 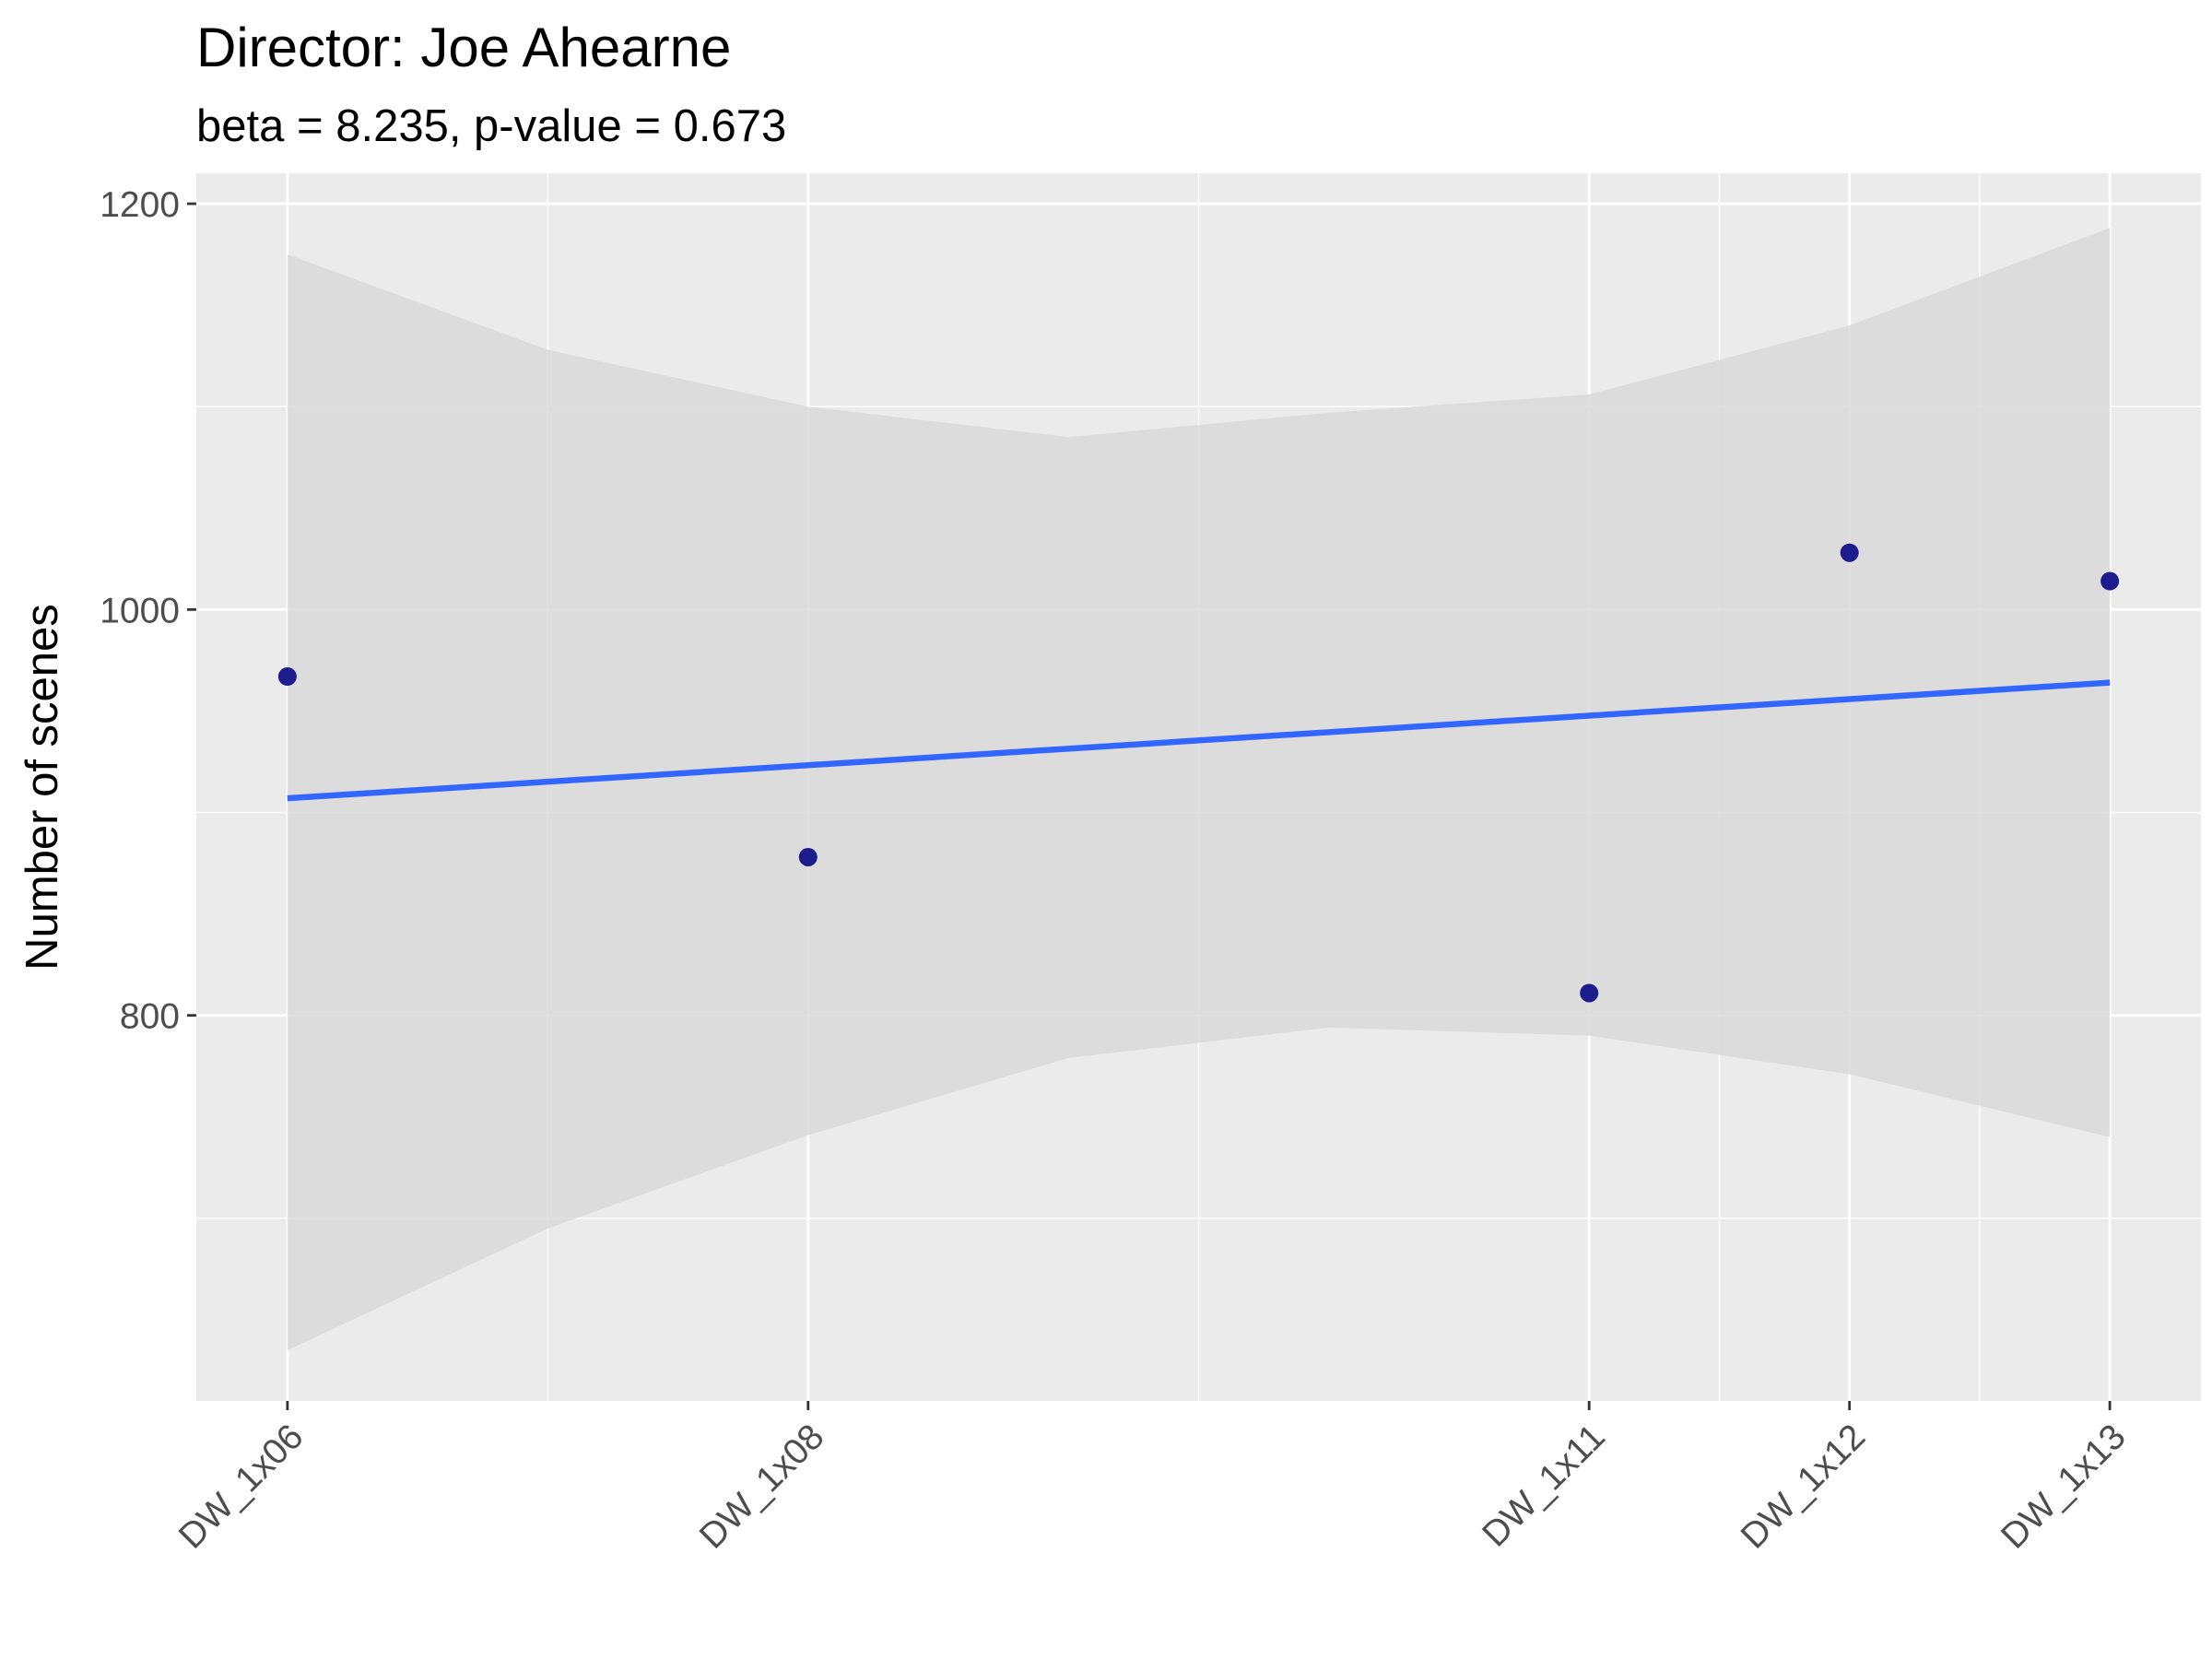 I want to click on x-tick-label: DW_1x06, so click(x=241, y=1486).